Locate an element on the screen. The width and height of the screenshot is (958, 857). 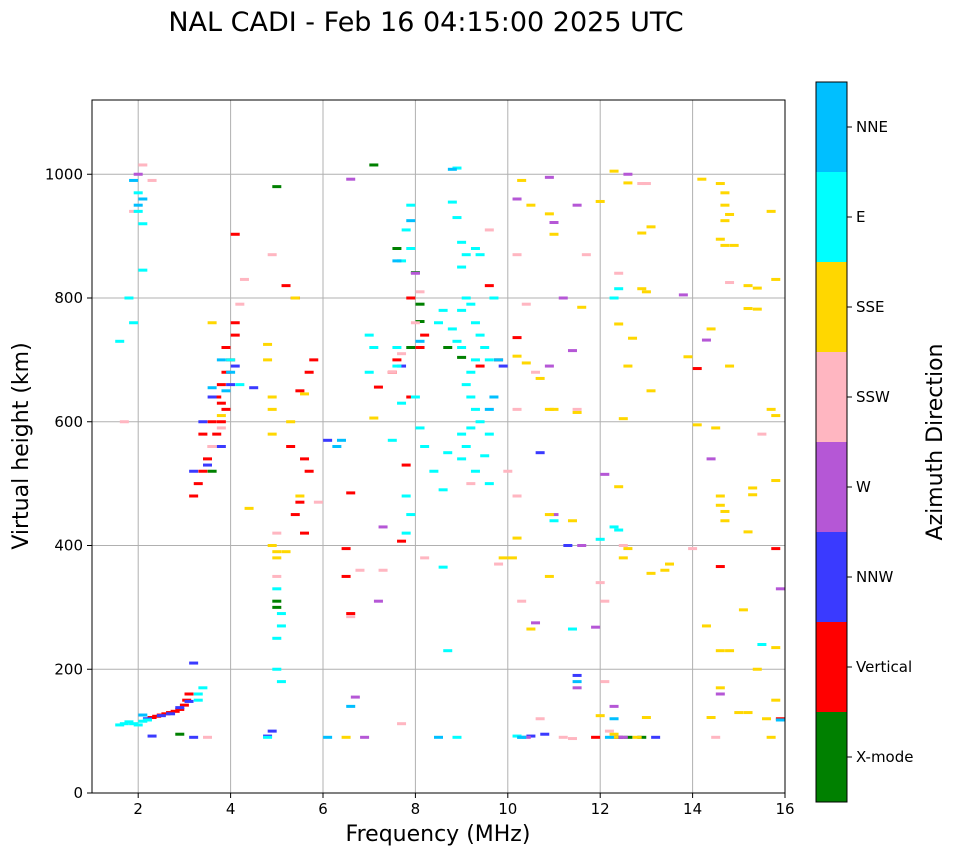
y-tick-label: 800 is located at coordinates (68, 298).